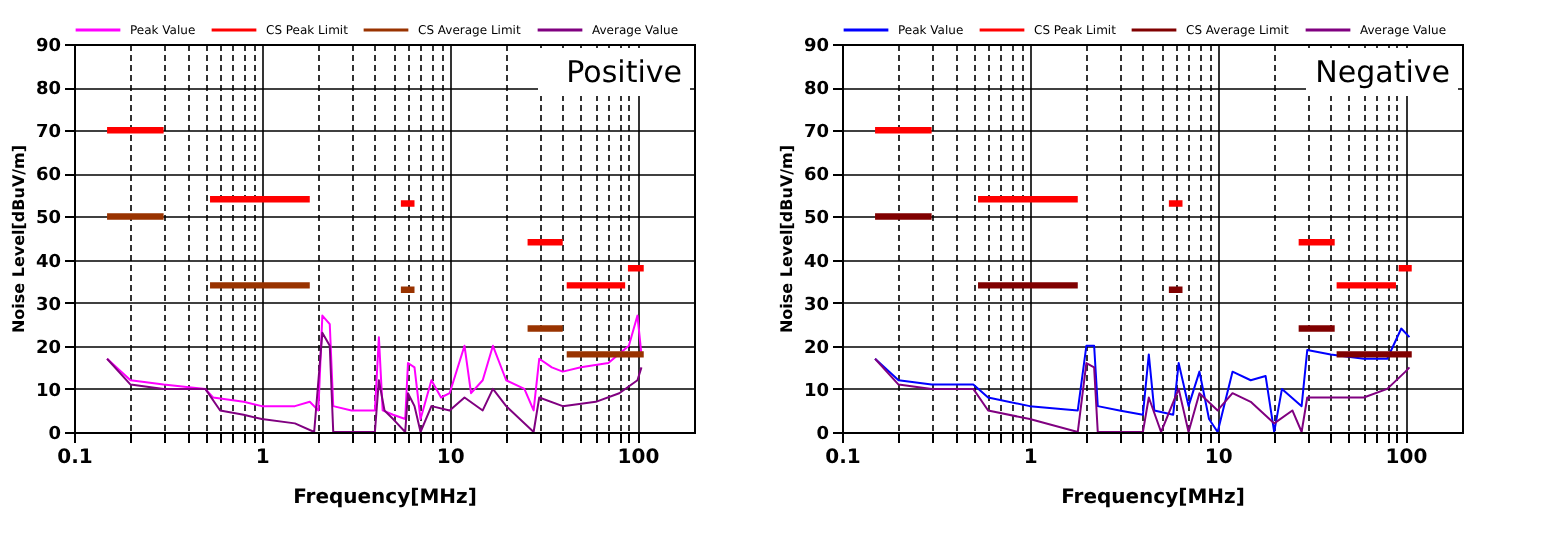 This screenshot has height=534, width=1564. Describe the element at coordinates (1382, 72) in the screenshot. I see `annotation: Negative` at that location.